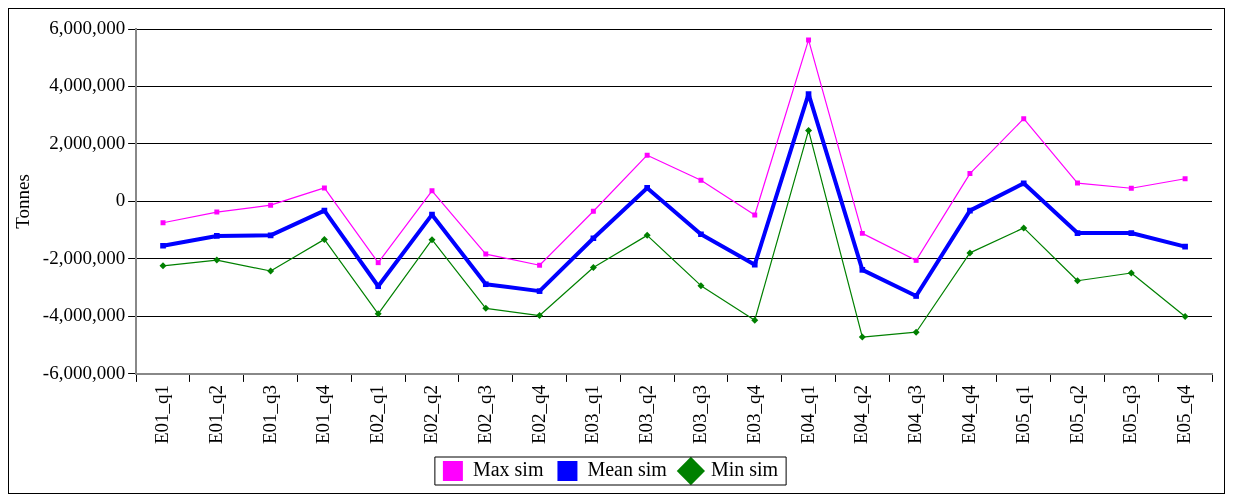  What do you see at coordinates (646, 414) in the screenshot?
I see `x-tick-label: E03_q2` at bounding box center [646, 414].